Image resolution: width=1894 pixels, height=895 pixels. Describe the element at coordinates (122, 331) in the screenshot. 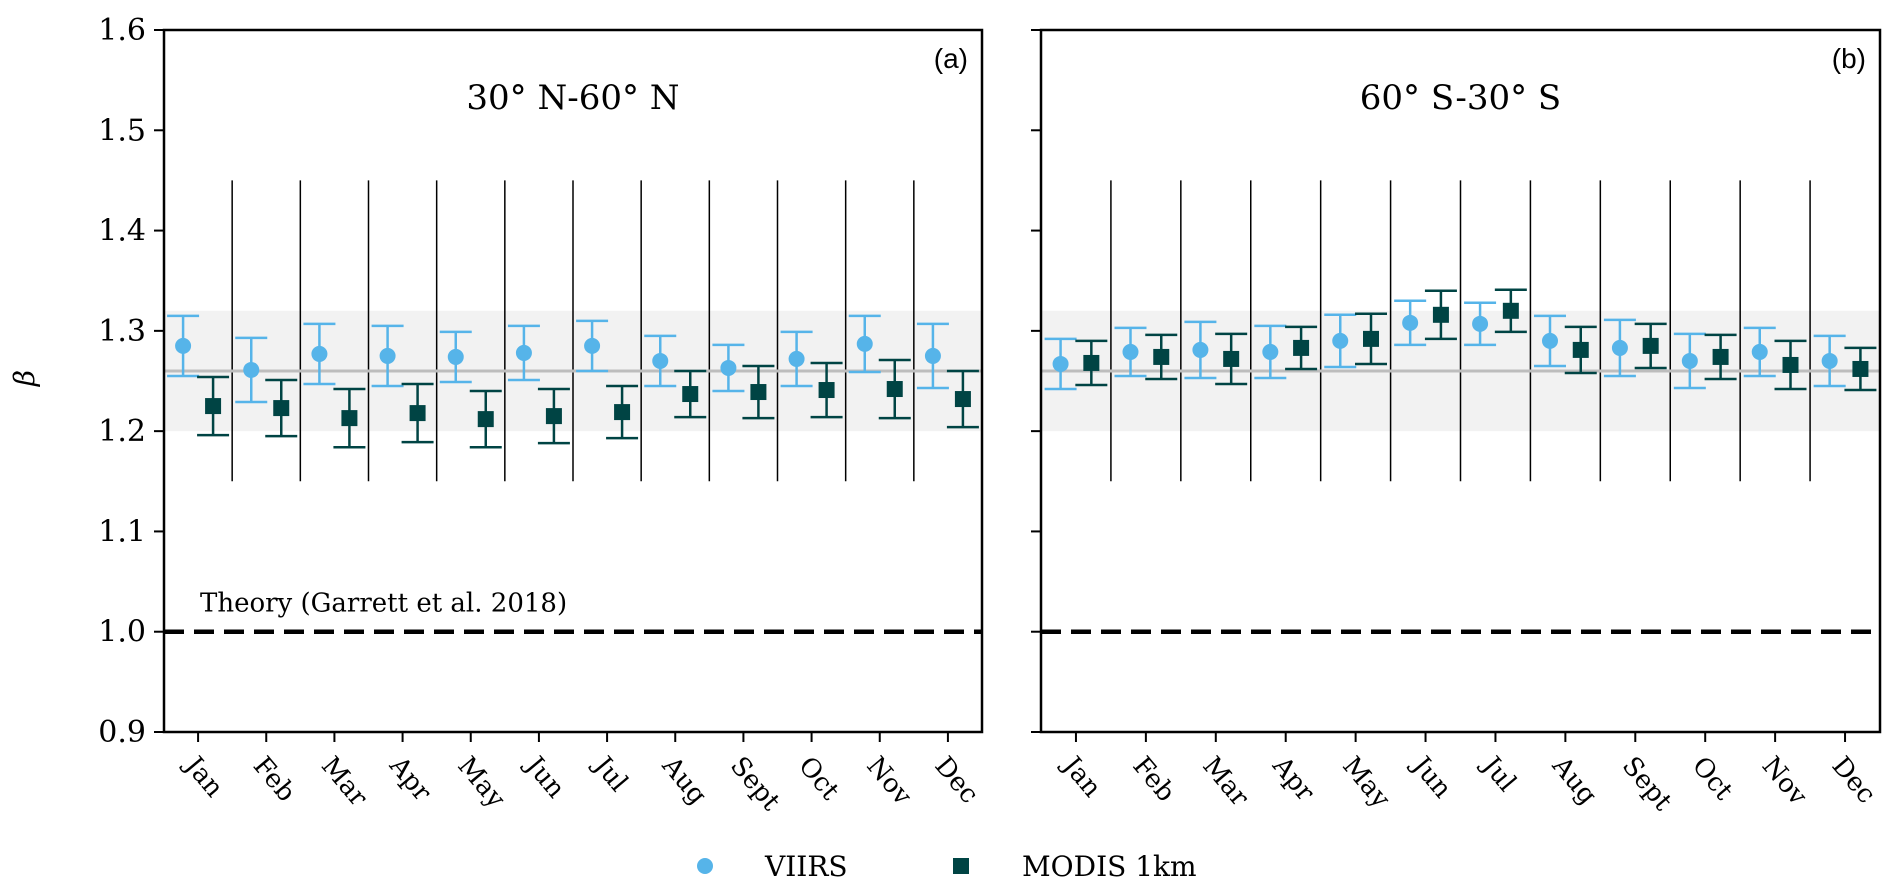

I see `y-tick-label: 1.3` at that location.